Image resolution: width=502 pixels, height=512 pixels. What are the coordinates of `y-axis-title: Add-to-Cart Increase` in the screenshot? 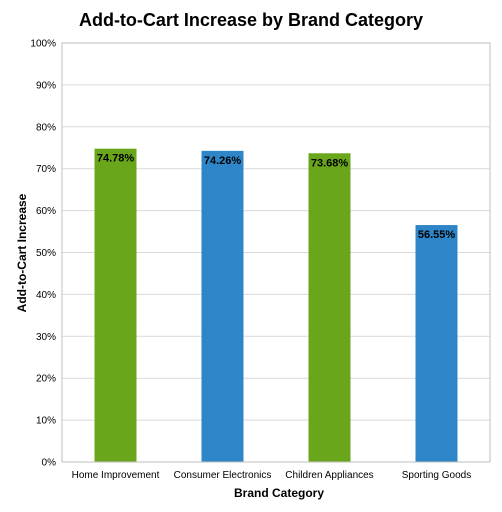 It's located at (22, 252).